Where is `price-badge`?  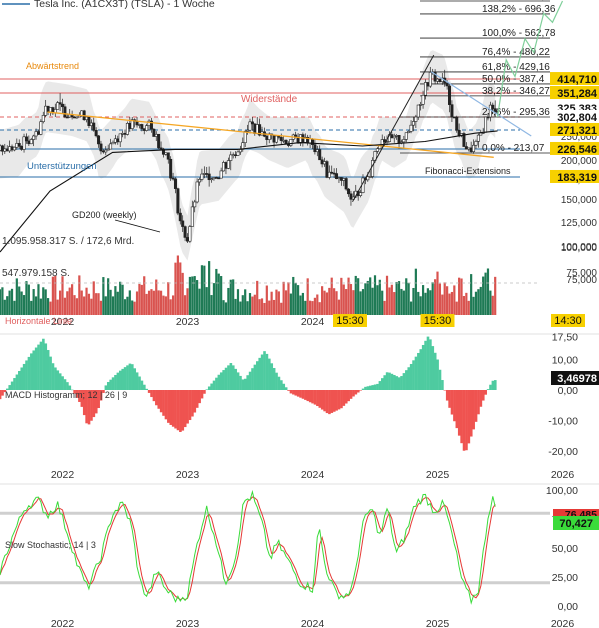 price-badge is located at coordinates (574, 116).